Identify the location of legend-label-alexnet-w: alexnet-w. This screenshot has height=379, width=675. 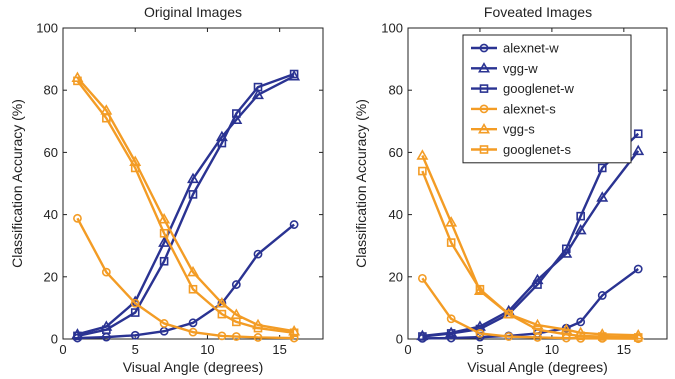
(531, 48).